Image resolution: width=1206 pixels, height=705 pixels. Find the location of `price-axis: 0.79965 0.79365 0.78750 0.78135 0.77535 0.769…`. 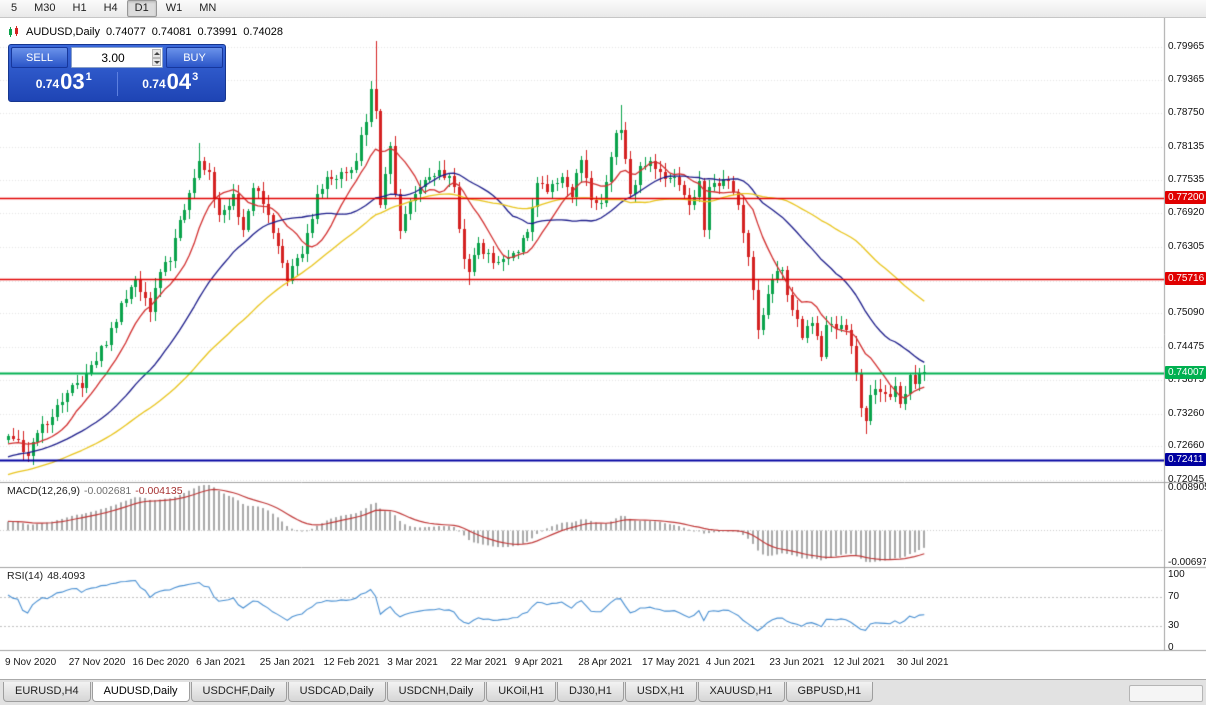

price-axis: 0.79965 0.79365 0.78750 0.78135 0.77535 0.769… is located at coordinates (1185, 335).